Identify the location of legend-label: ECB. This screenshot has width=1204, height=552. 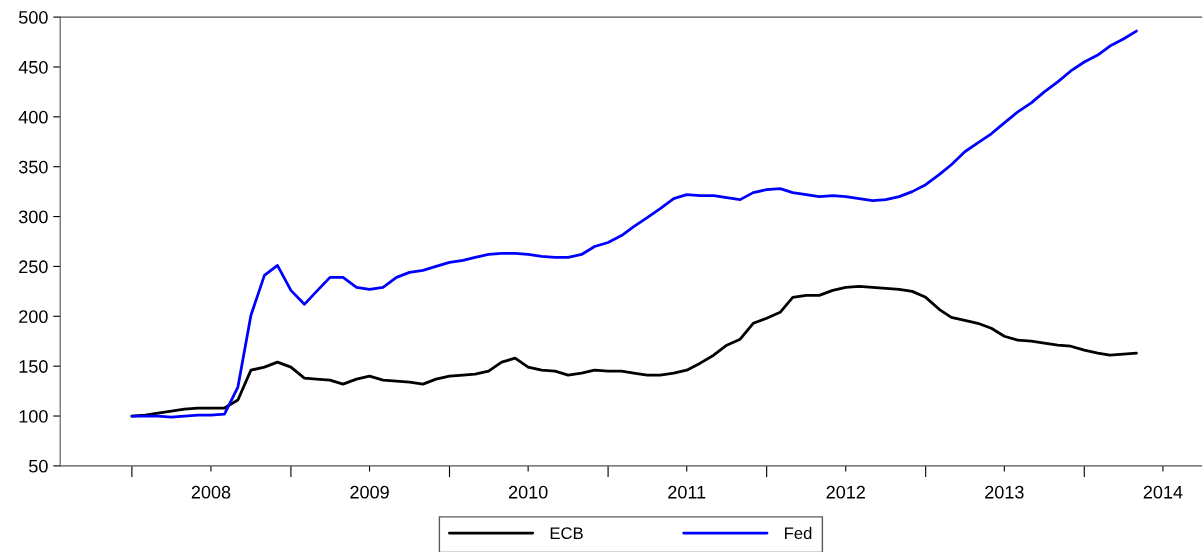
(566, 533).